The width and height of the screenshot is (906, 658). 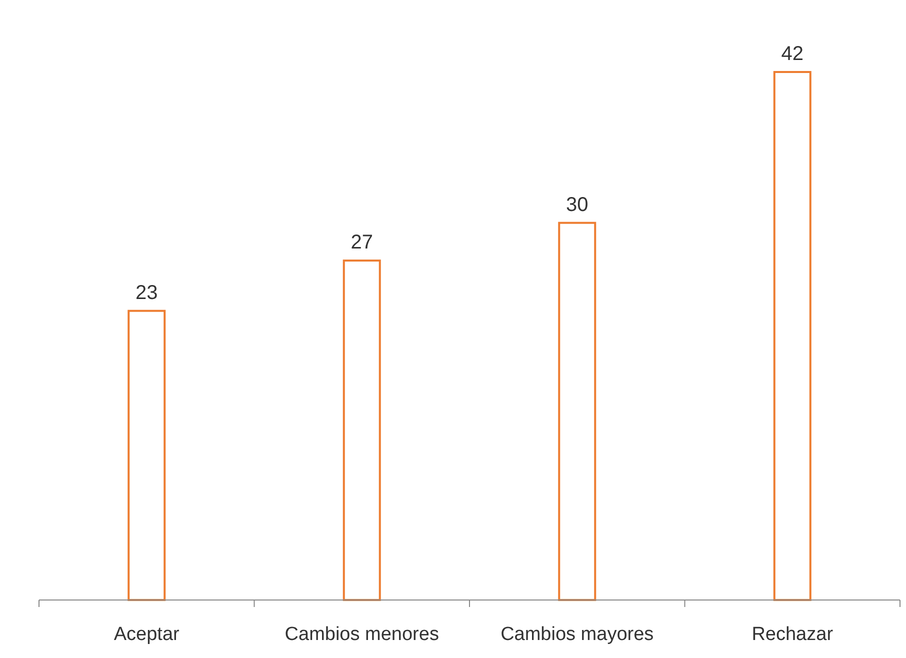 What do you see at coordinates (577, 634) in the screenshot?
I see `x-tick-label: Cambios mayores` at bounding box center [577, 634].